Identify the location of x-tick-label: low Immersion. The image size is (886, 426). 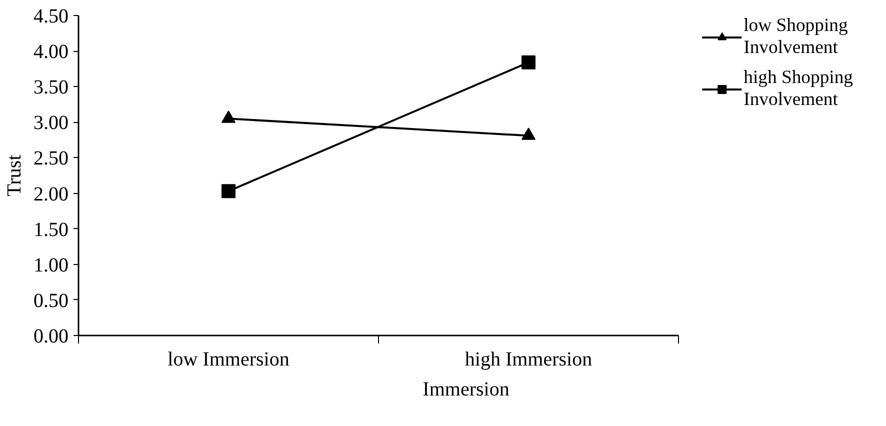
(229, 359).